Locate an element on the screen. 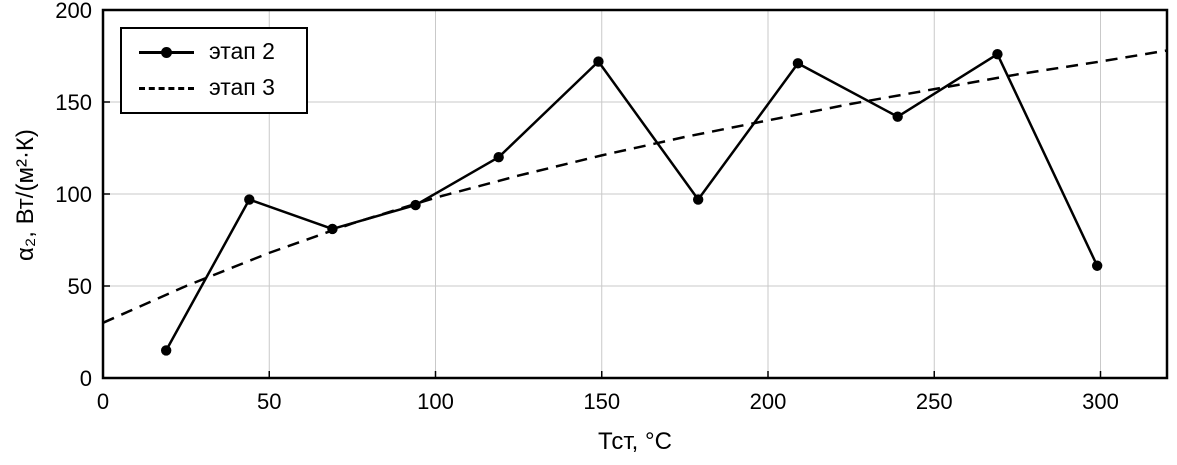 The height and width of the screenshot is (465, 1177). x-tick-label: 100 is located at coordinates (435, 401).